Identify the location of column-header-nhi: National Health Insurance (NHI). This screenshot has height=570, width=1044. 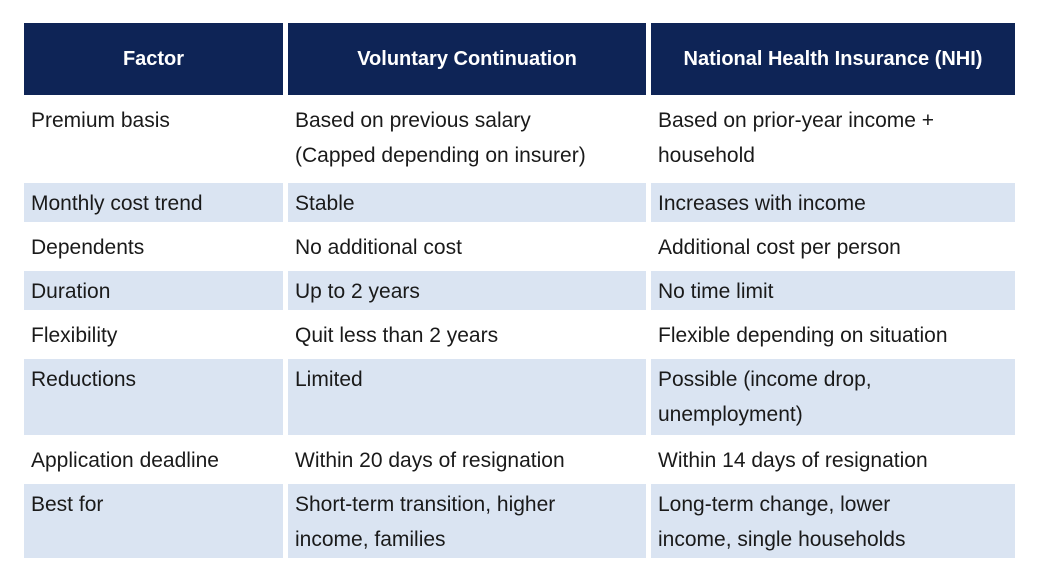
(833, 59).